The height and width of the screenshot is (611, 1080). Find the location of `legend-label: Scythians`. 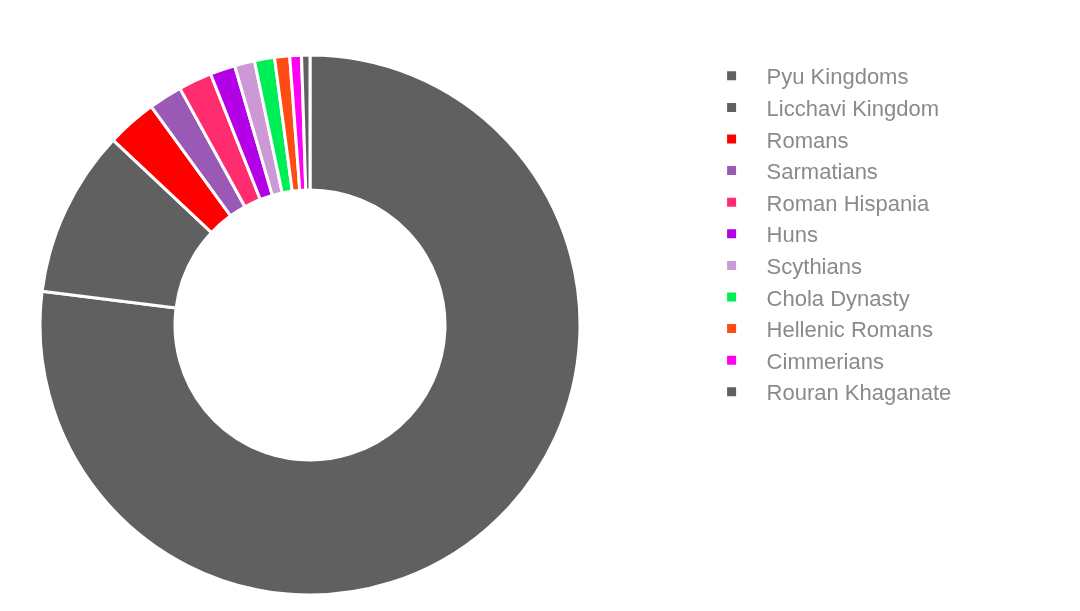

legend-label: Scythians is located at coordinates (814, 266).